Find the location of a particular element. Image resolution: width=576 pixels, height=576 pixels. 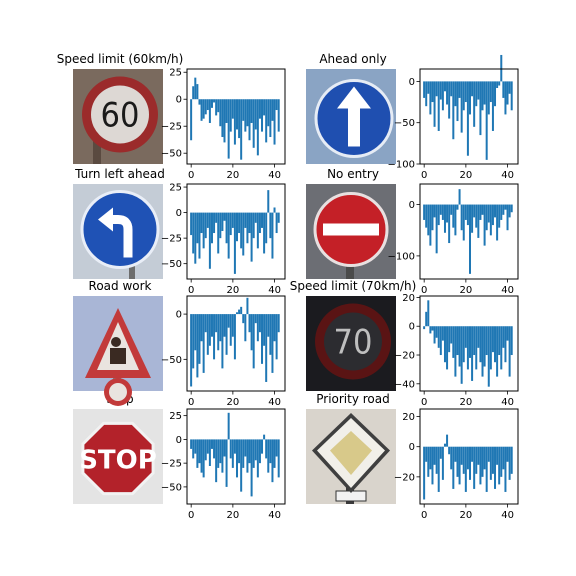

y-tick-label: 0 is located at coordinates (412, 447).